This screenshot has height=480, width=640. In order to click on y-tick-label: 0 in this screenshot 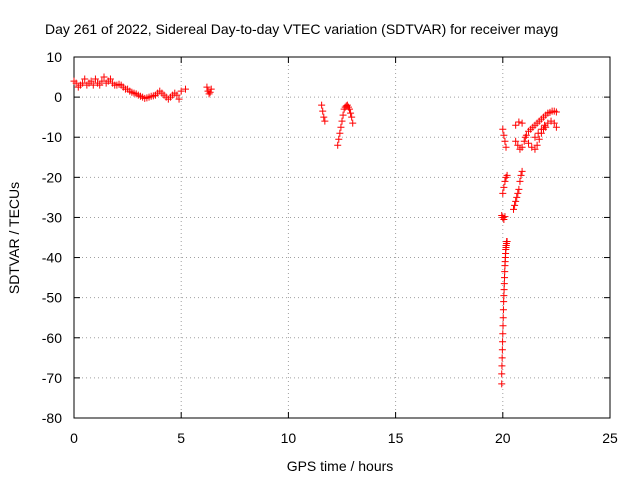, I will do `click(58, 97)`.